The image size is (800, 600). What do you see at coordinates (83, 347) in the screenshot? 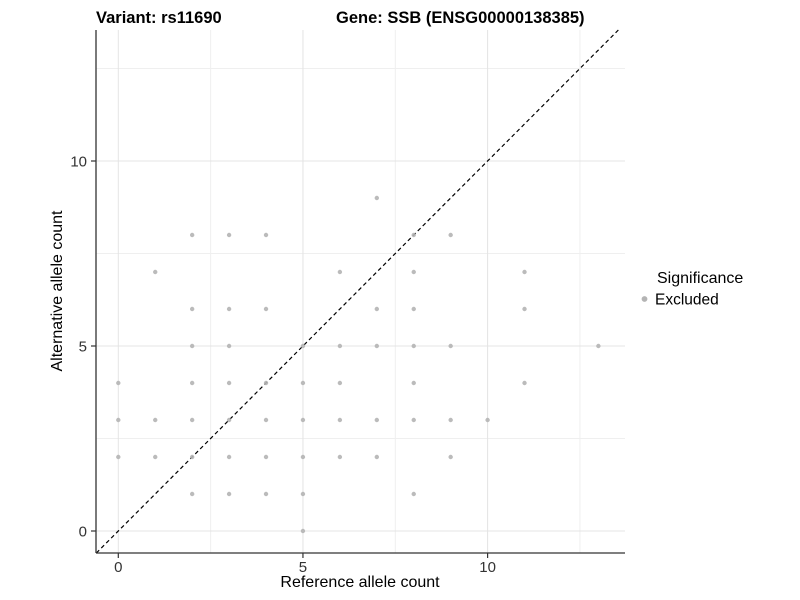
I see `y-tick-label: 5` at bounding box center [83, 347].